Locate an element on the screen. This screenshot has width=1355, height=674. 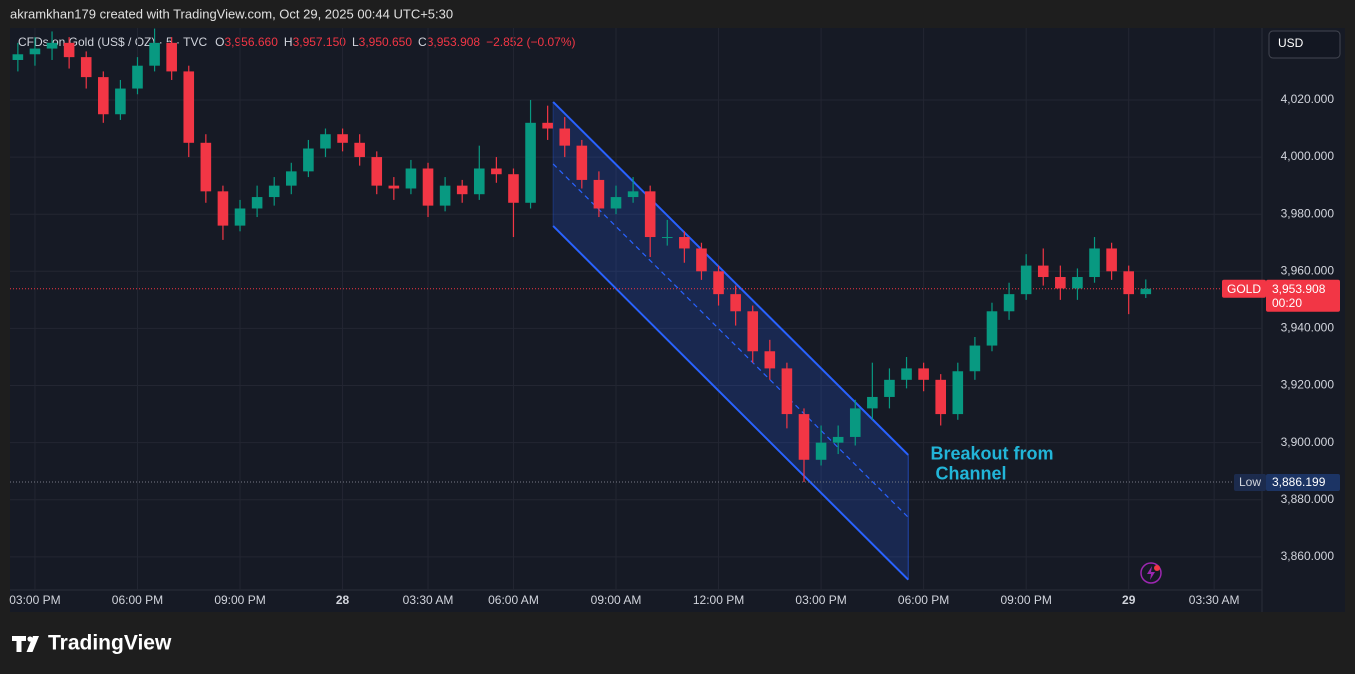
symbol-tag is located at coordinates (1244, 288).